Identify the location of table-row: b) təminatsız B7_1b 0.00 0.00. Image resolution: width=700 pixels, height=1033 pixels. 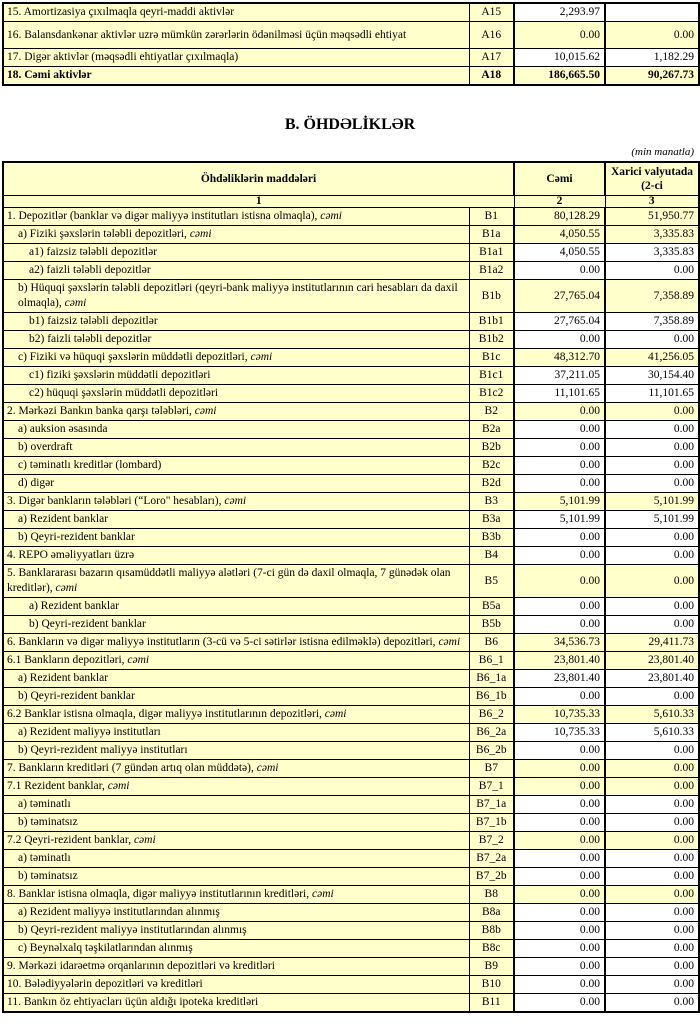
(351, 822).